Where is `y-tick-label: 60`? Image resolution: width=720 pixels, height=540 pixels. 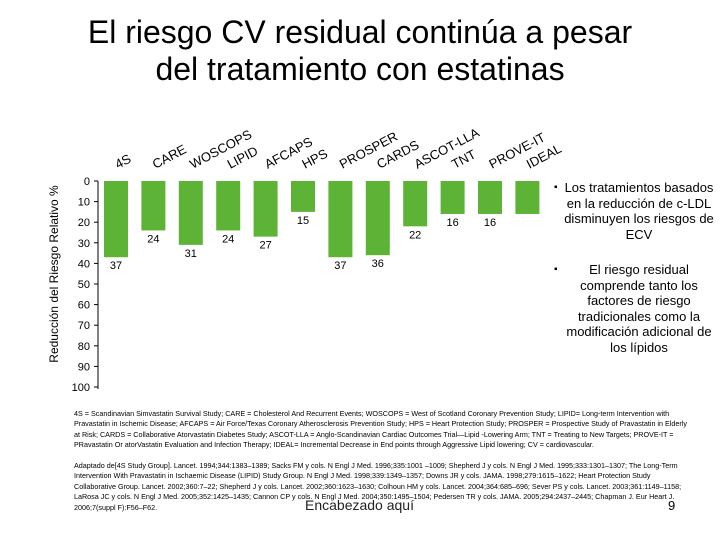
y-tick-label: 60 is located at coordinates (84, 306).